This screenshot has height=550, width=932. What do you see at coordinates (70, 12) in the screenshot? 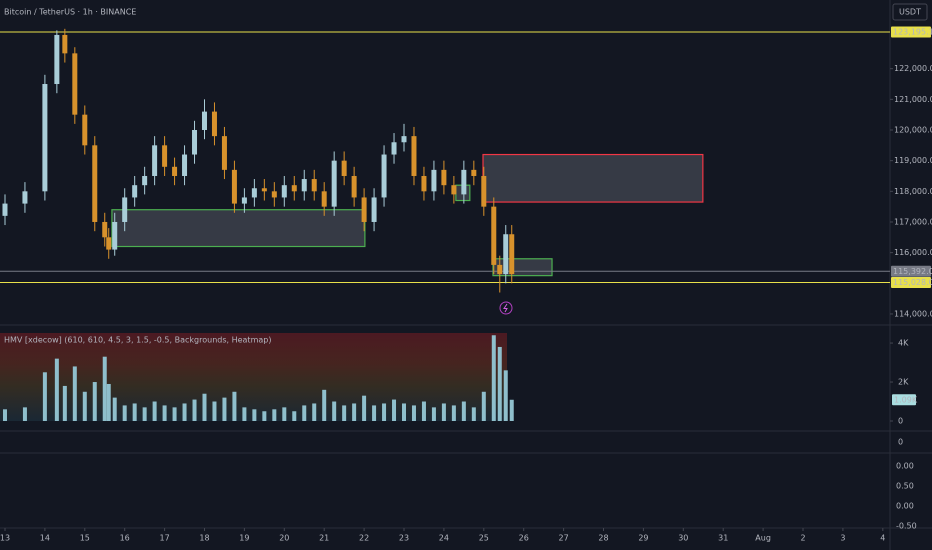
I see `symbol-header: Bitcoin / TetherUS · 1h · BINANCE` at bounding box center [70, 12].